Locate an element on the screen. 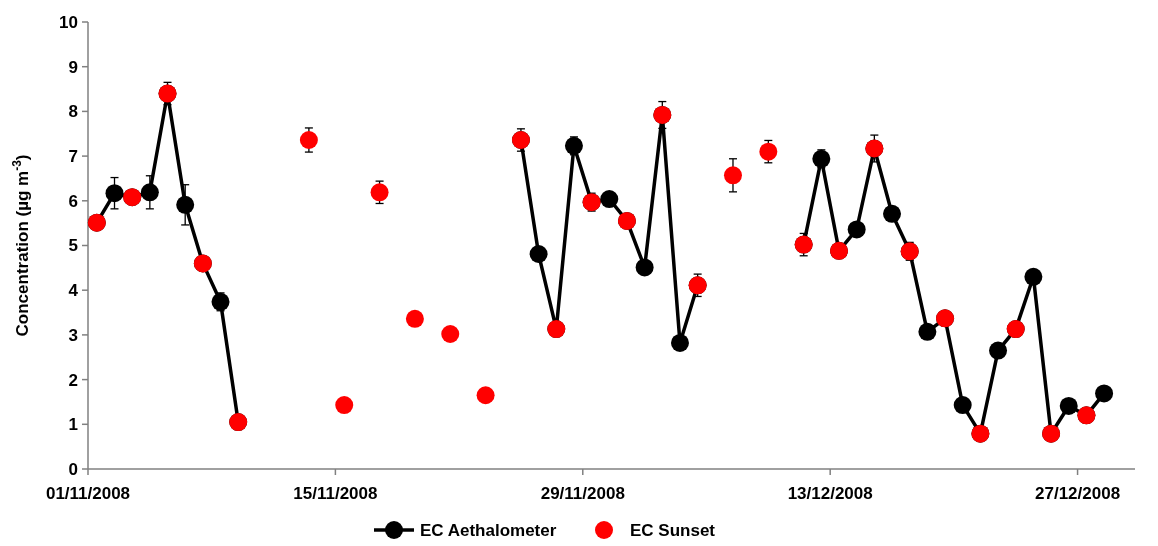 The width and height of the screenshot is (1158, 546). y-tick-label: 9 is located at coordinates (73, 67).